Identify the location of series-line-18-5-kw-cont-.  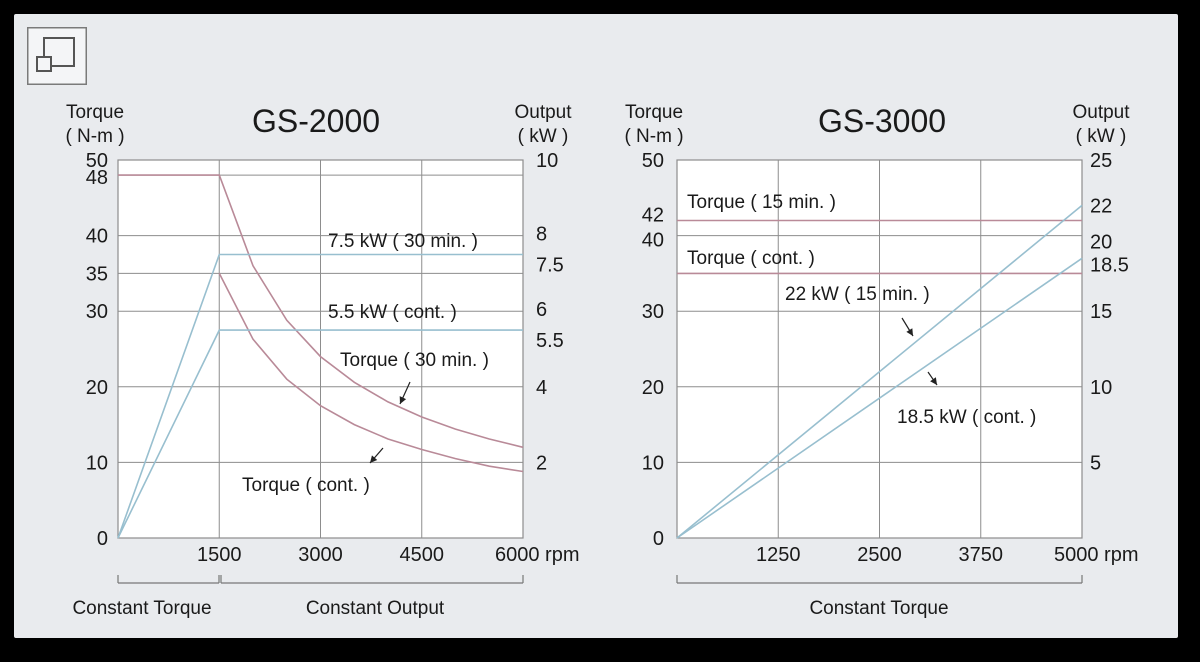
(879, 398).